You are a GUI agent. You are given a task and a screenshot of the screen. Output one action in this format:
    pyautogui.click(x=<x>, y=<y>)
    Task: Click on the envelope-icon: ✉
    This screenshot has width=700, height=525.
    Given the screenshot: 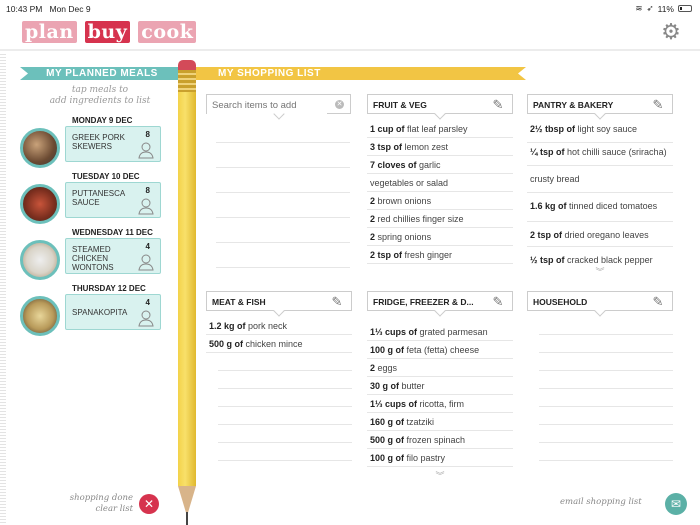 What is the action you would take?
    pyautogui.click(x=676, y=504)
    